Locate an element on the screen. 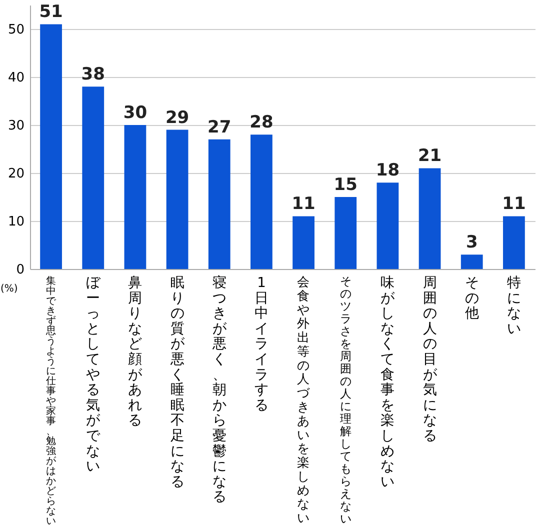  category-label: 会食や外出等の人づきあいを楽しめない is located at coordinates (303, 400).